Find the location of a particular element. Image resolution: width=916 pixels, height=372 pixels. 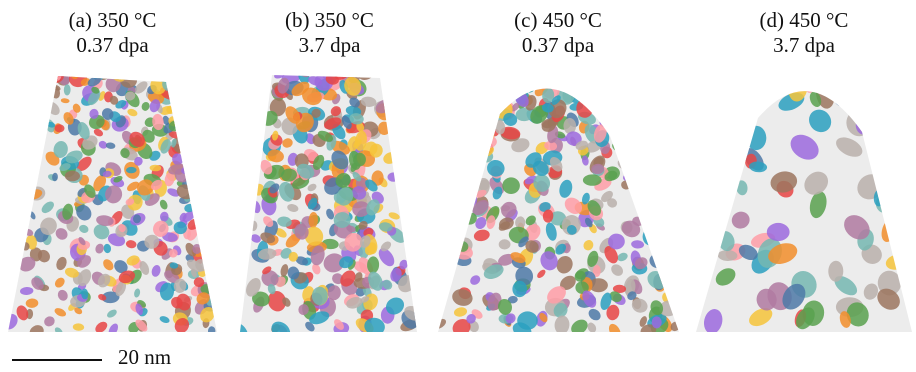

solute-clusters is located at coordinates (806, 212).